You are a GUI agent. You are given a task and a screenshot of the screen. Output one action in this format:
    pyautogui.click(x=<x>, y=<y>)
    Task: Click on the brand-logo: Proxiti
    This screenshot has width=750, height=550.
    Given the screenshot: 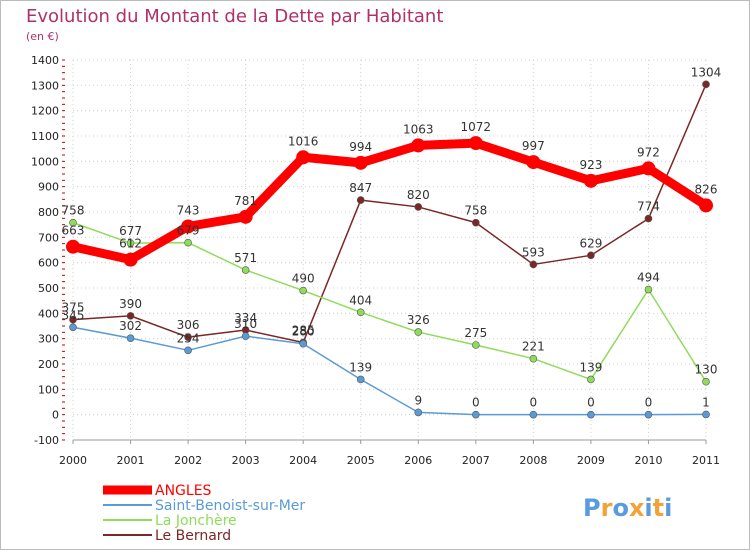 What is the action you would take?
    pyautogui.click(x=627, y=508)
    